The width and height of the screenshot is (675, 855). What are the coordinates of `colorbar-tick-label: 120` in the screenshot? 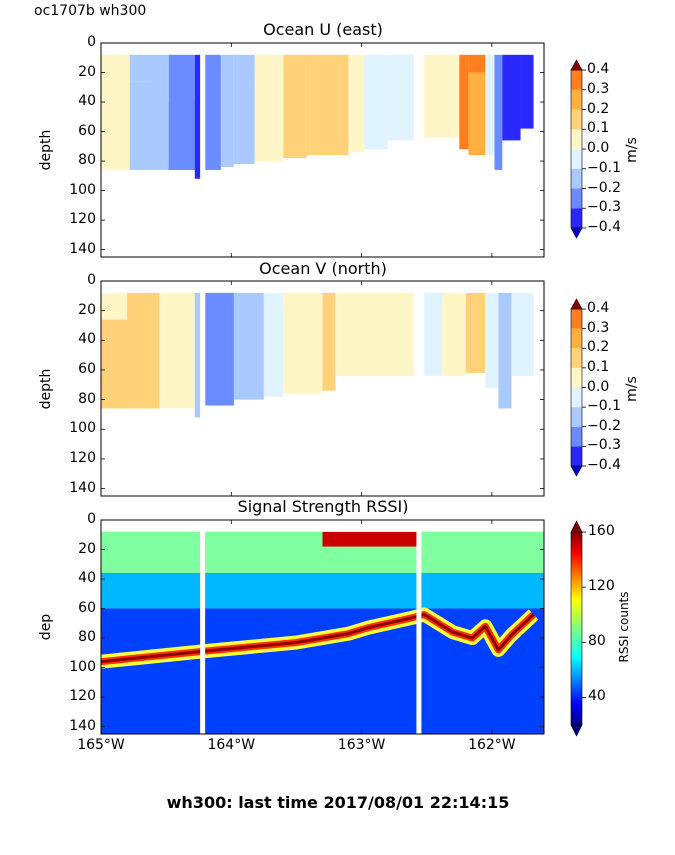 It's located at (601, 586).